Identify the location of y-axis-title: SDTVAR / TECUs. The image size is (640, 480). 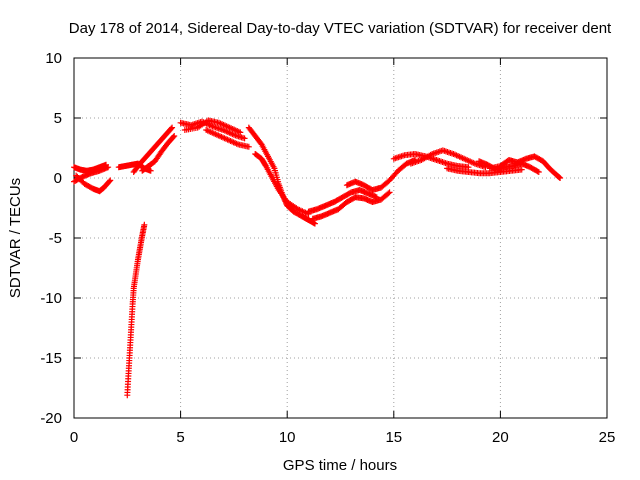
(15, 238).